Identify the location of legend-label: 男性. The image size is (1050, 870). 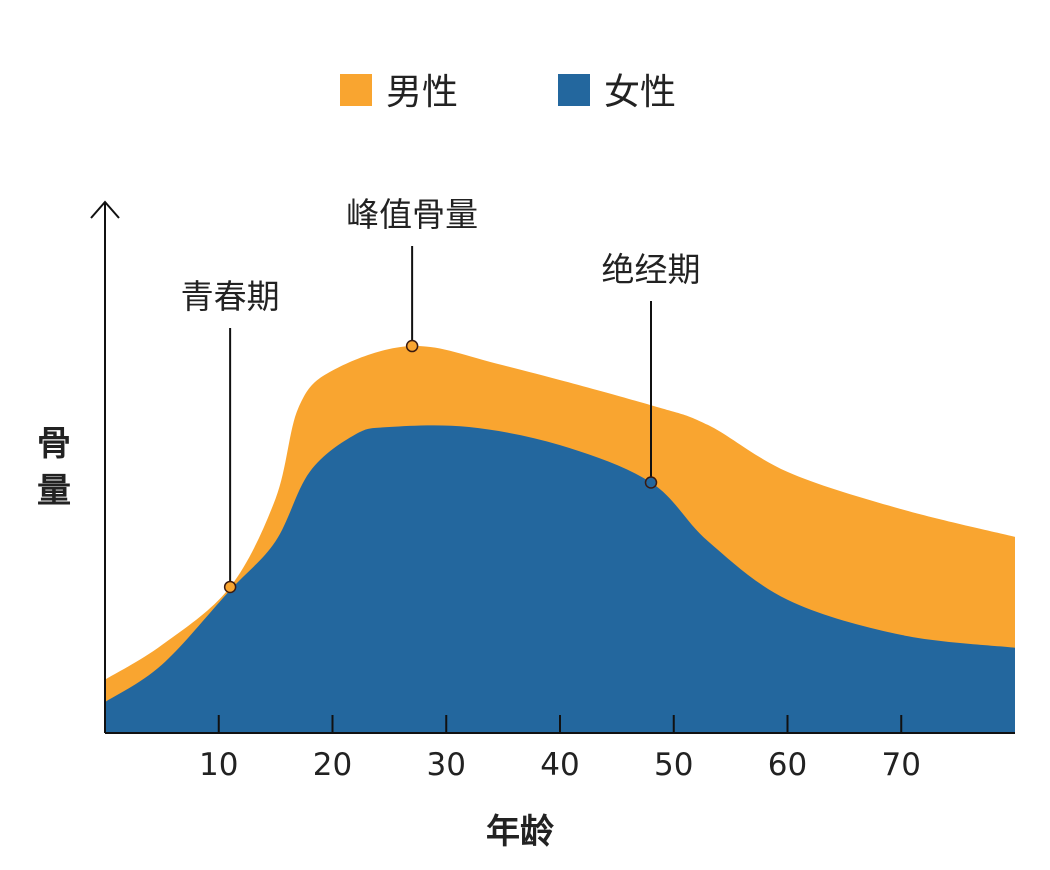
(422, 92).